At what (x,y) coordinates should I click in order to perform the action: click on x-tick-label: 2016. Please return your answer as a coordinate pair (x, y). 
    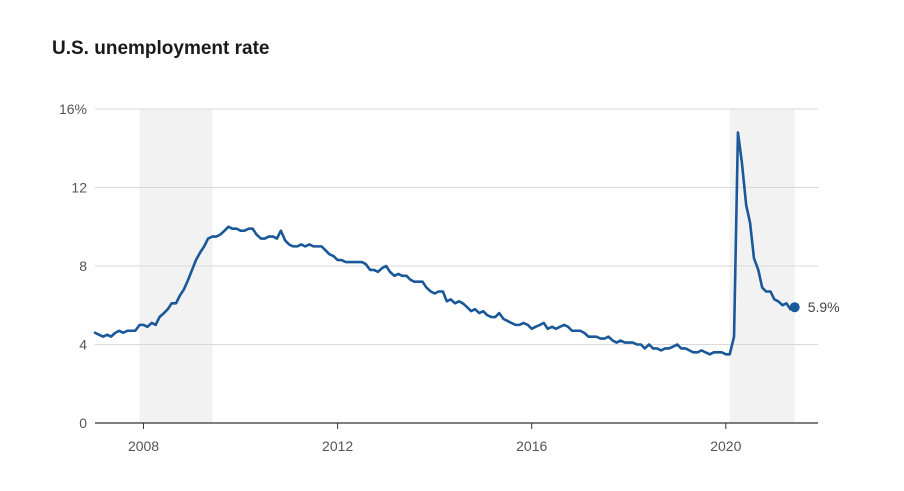
    Looking at the image, I should click on (531, 446).